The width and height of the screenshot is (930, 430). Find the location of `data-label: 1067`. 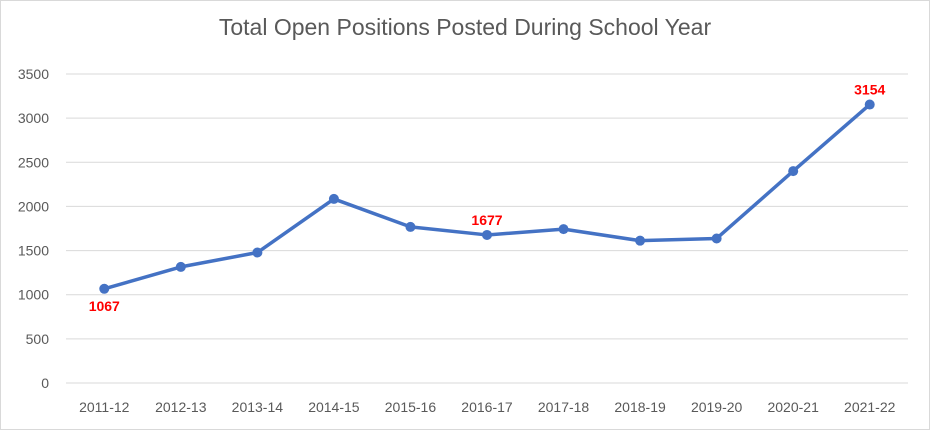

data-label: 1067 is located at coordinates (104, 306).